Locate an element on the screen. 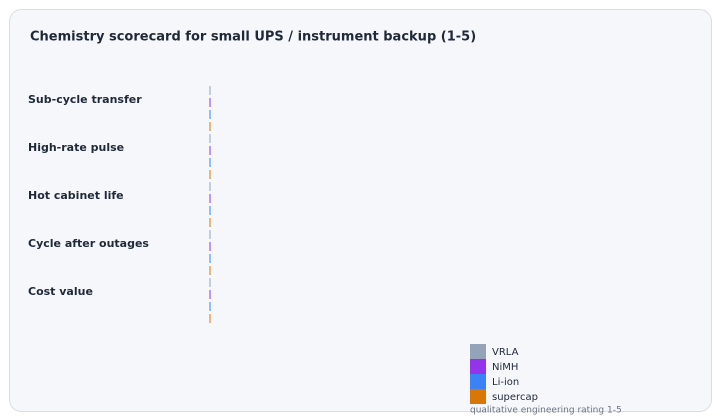 This screenshot has height=420, width=720. note: qualitative engineering rating 1-5 is located at coordinates (546, 411).